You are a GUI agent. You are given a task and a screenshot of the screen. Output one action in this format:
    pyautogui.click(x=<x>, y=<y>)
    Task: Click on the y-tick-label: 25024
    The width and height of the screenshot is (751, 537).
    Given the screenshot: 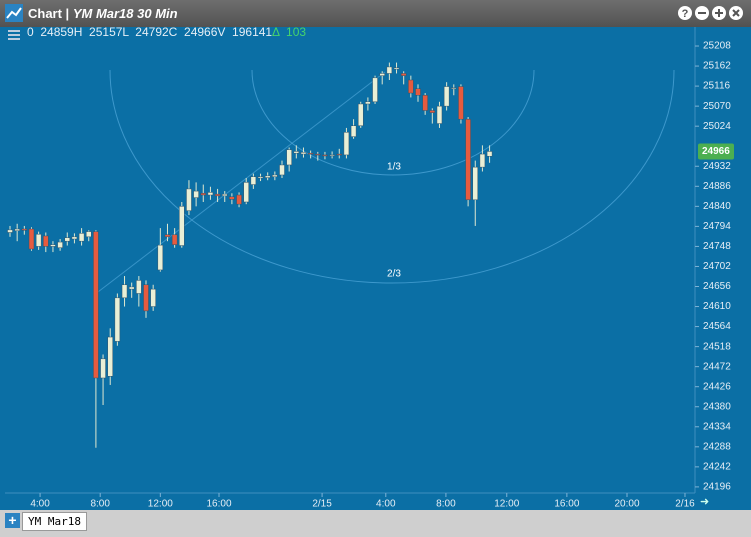 What is the action you would take?
    pyautogui.click(x=717, y=126)
    